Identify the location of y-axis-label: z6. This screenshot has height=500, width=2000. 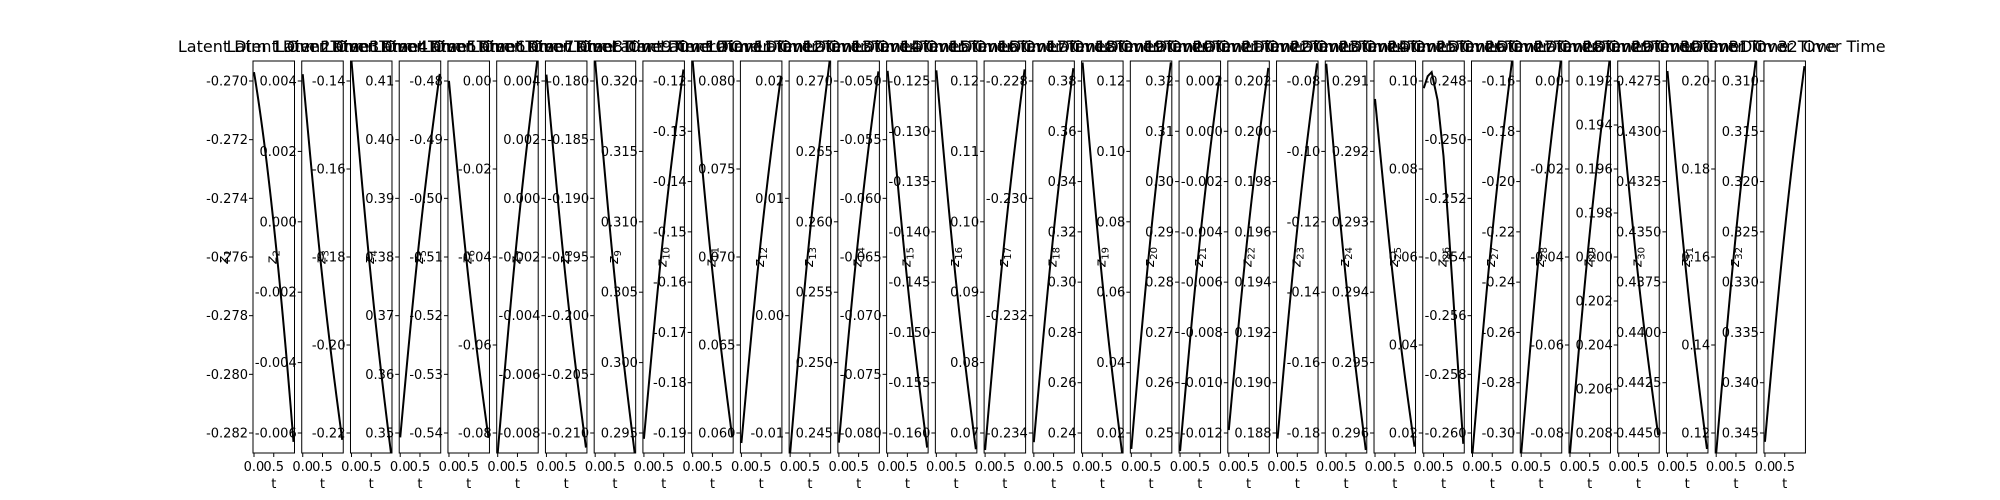
(469, 257).